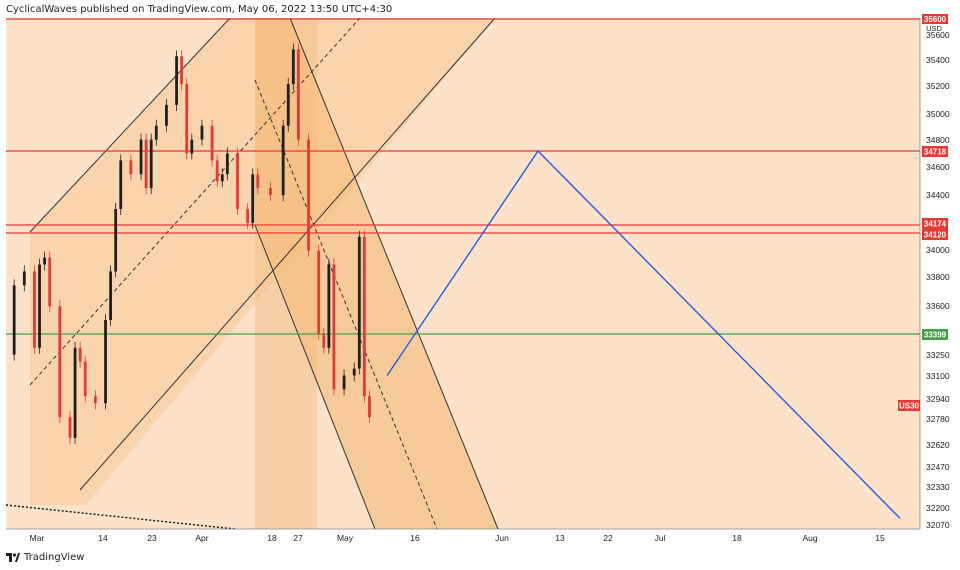 The width and height of the screenshot is (960, 570). Describe the element at coordinates (935, 19) in the screenshot. I see `svg-text: 35600` at that location.